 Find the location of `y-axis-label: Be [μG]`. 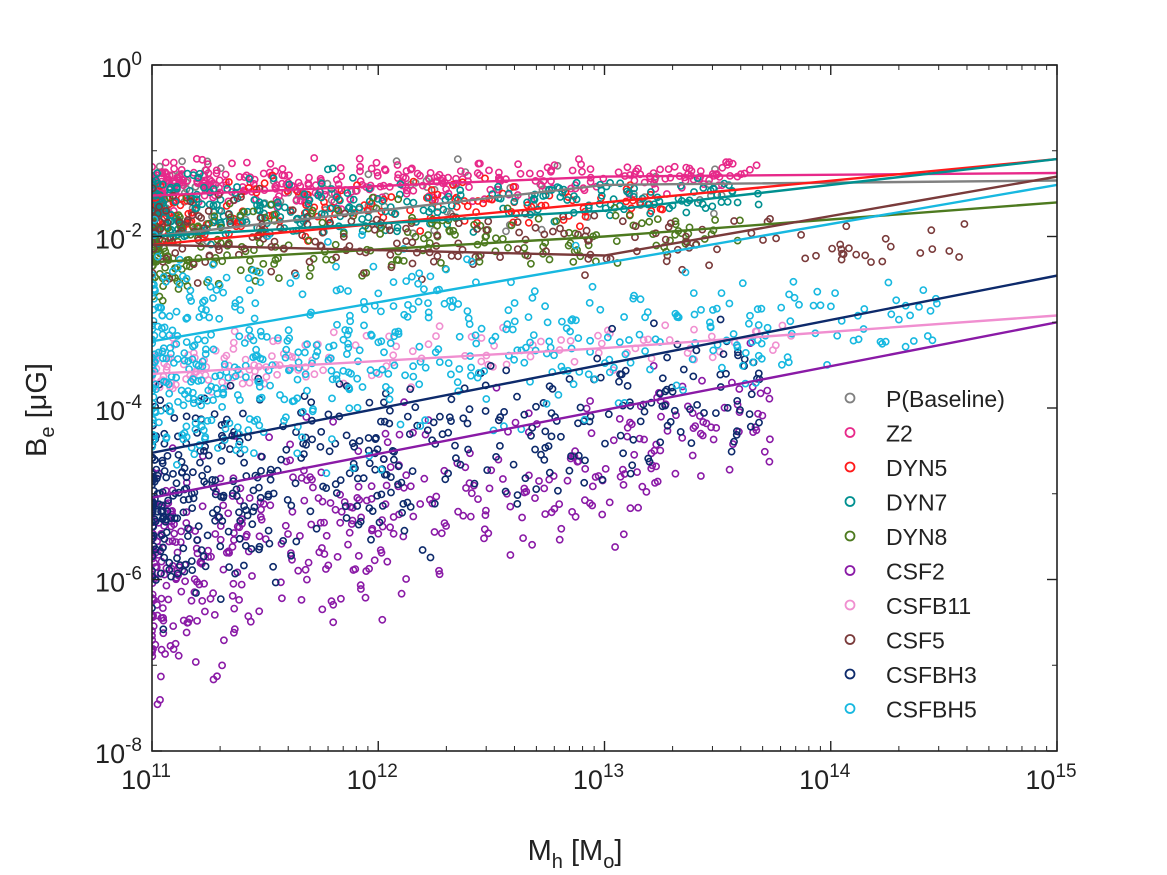

y-axis-label: Be [μG] is located at coordinates (40, 410).